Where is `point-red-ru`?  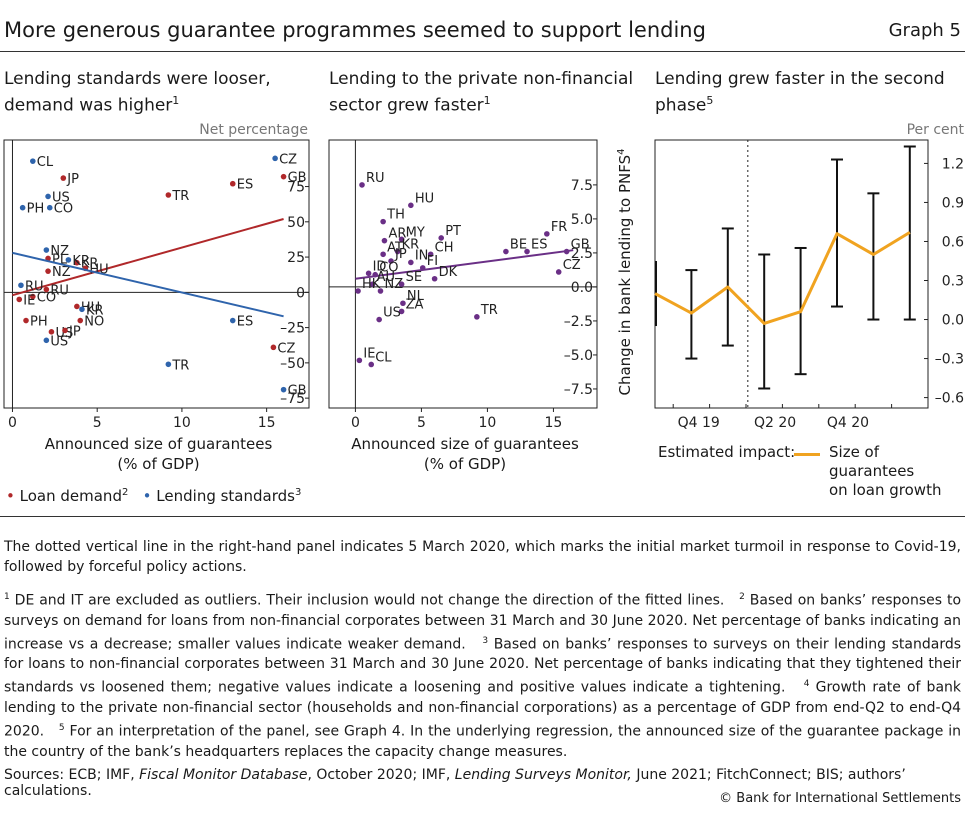 point-red-ru is located at coordinates (46, 289).